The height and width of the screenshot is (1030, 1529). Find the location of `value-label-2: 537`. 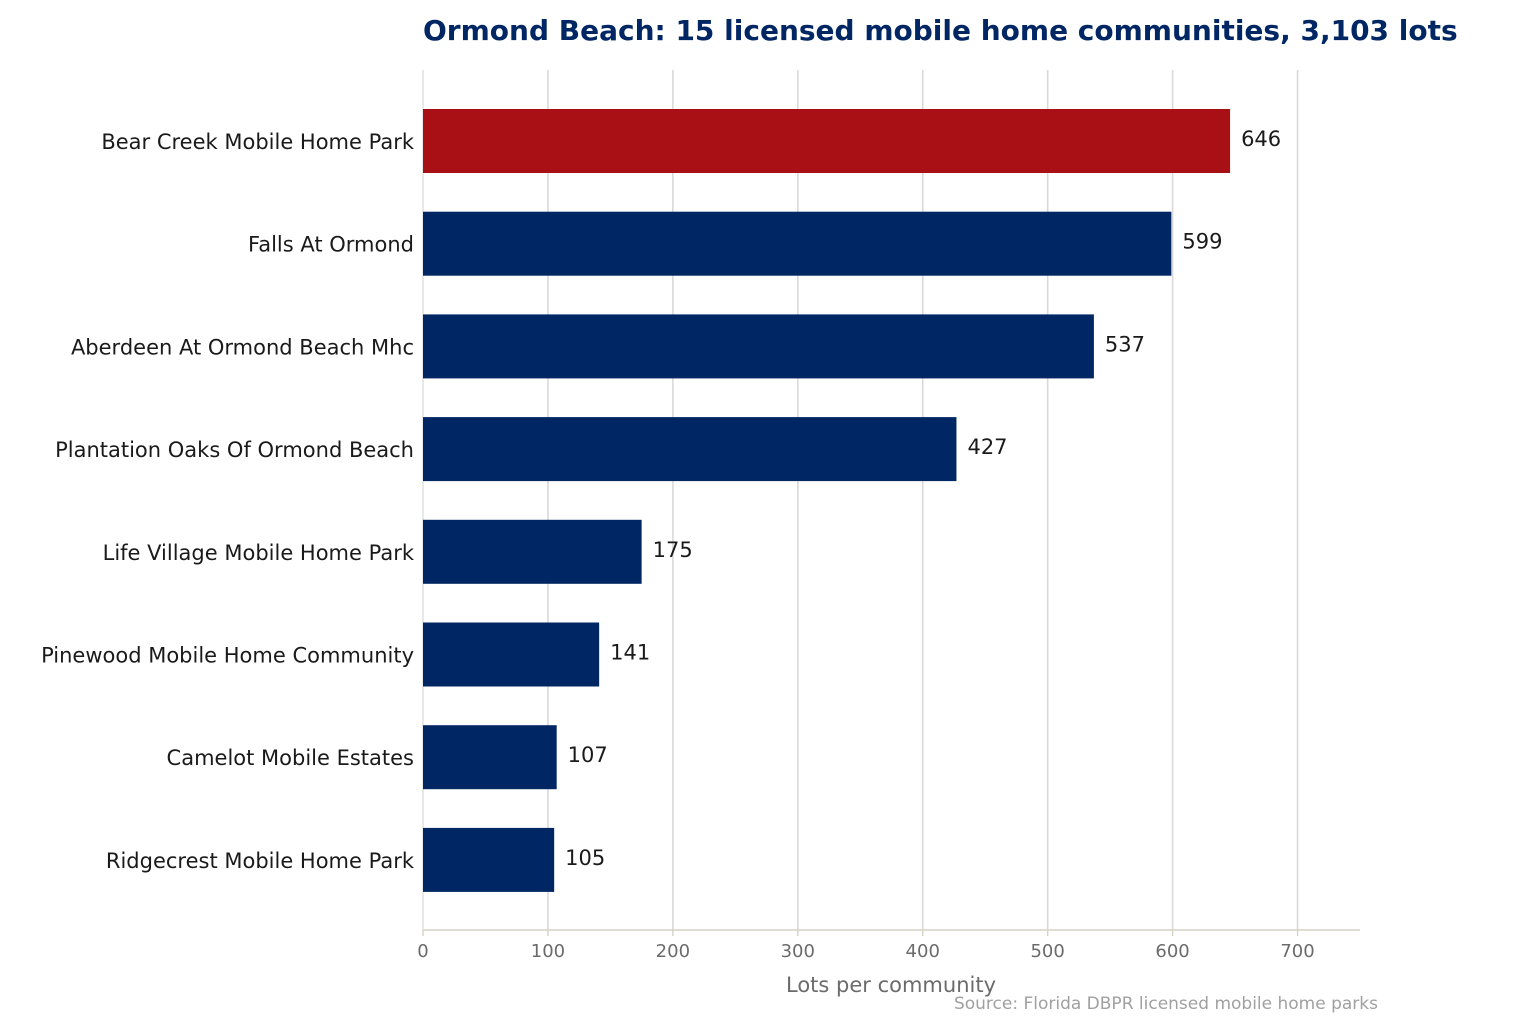

value-label-2: 537 is located at coordinates (1125, 344).